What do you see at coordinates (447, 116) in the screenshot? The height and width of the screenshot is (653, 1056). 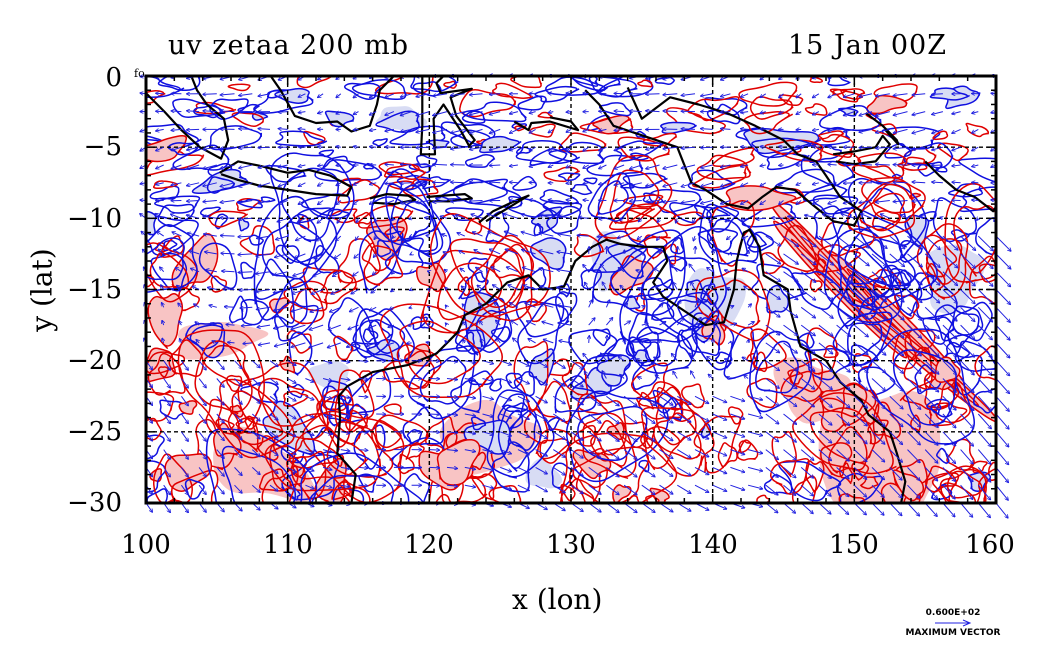 I see `coastline-sulawesi` at bounding box center [447, 116].